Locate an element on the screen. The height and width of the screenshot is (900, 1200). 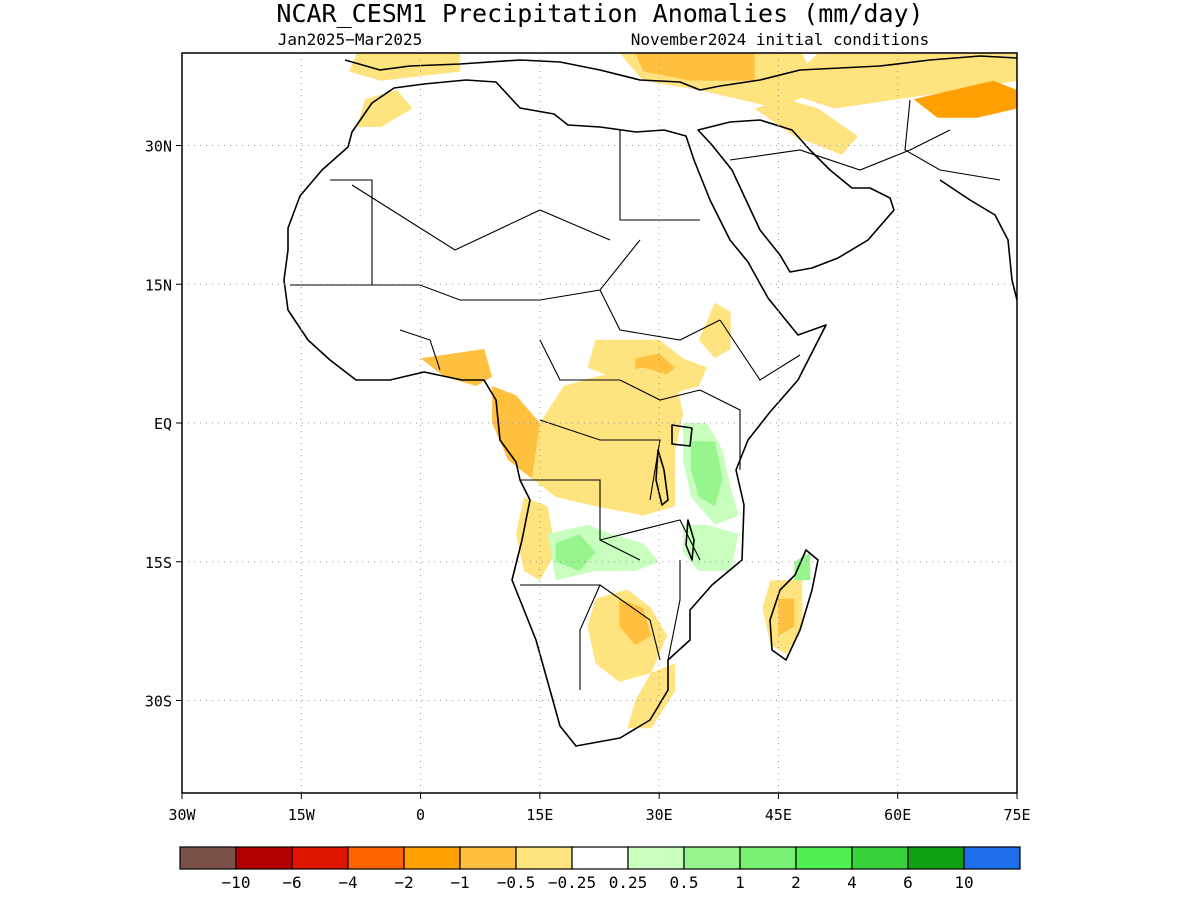
colorbar-label: −4 is located at coordinates (347, 882).